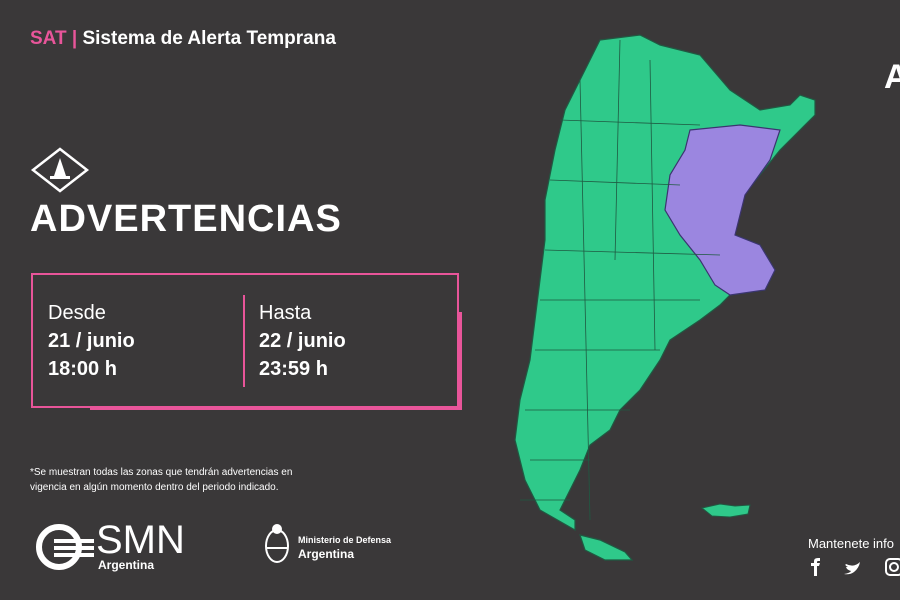  I want to click on facebook-icon, so click(815, 567).